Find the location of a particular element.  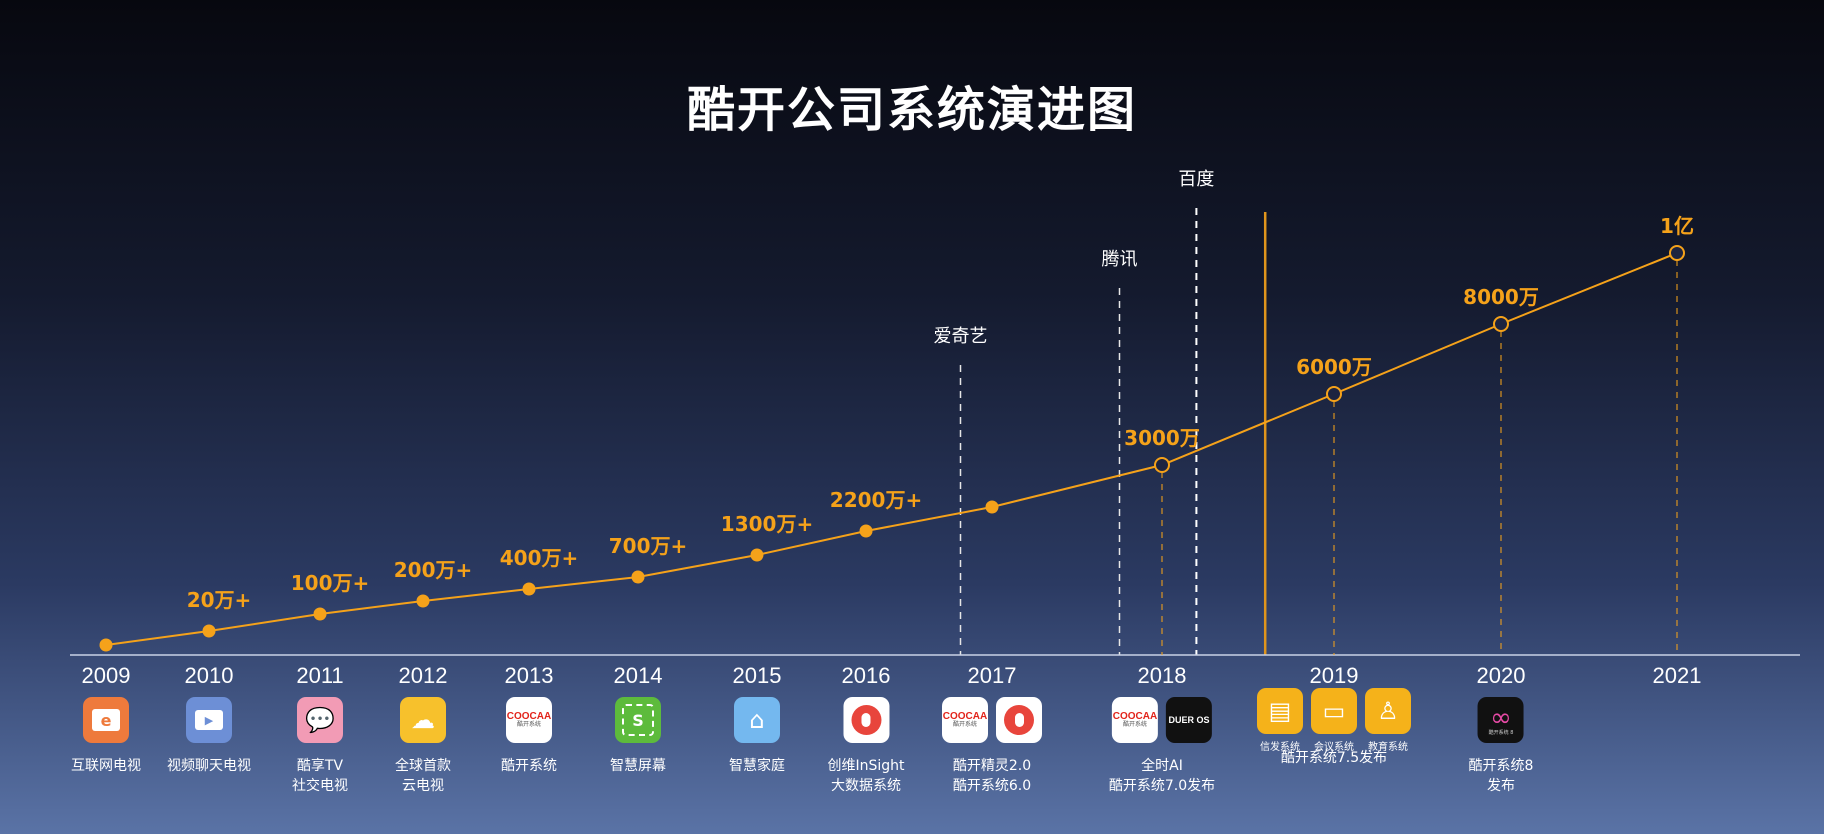

product-caption-line: 酷开系统7.0发布 is located at coordinates (1162, 786).